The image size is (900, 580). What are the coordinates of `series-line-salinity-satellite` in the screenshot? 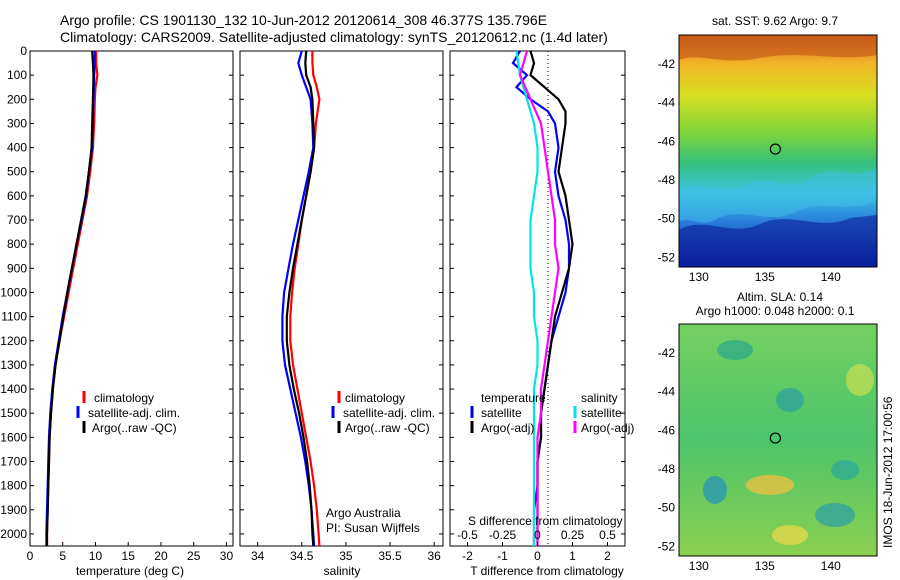 It's located at (527, 298).